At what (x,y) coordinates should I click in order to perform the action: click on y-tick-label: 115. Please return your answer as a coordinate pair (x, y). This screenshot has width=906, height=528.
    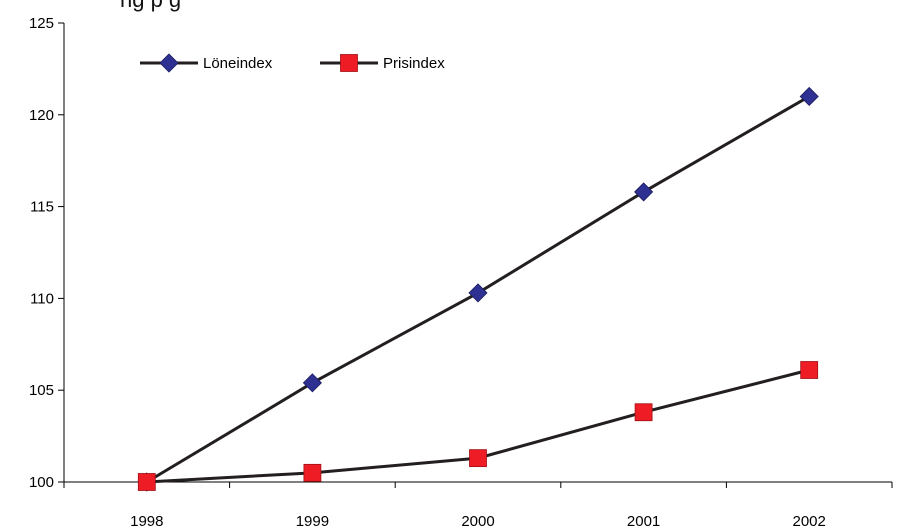
    Looking at the image, I should click on (42, 207).